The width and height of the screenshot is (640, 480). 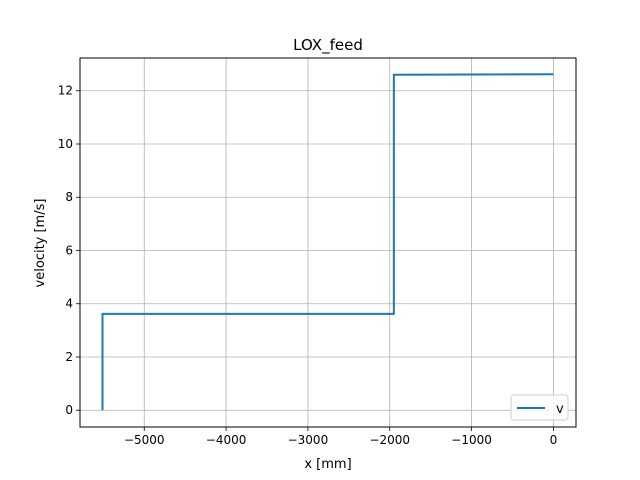 What do you see at coordinates (340, 437) in the screenshot?
I see `x-axis-ticks: −5000 −4000 −3000 −2000 −1000 0` at bounding box center [340, 437].